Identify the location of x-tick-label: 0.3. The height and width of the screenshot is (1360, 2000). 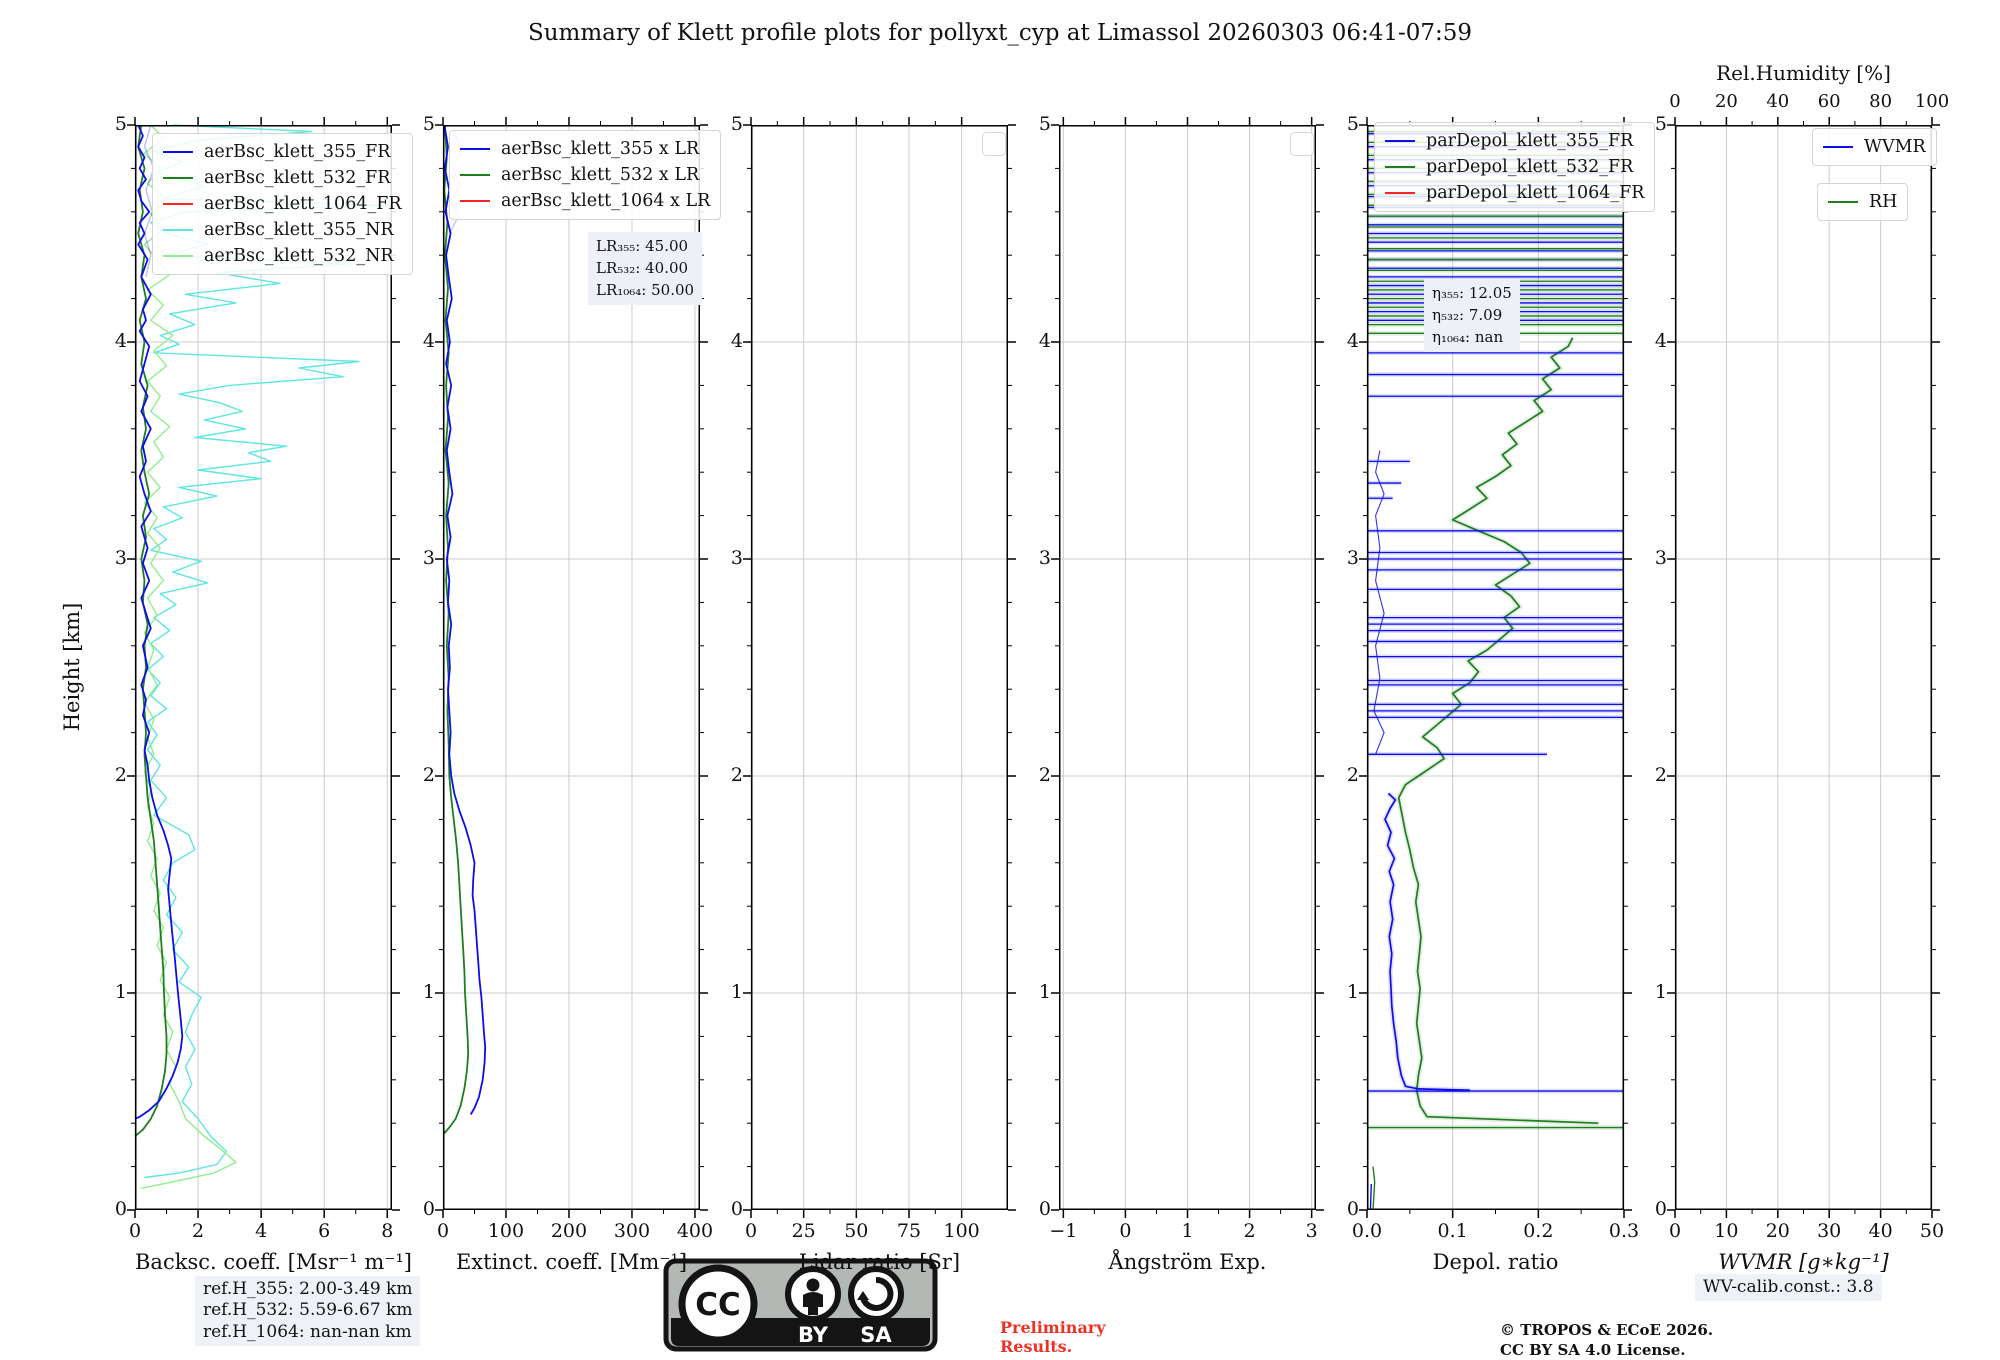
(1624, 1231).